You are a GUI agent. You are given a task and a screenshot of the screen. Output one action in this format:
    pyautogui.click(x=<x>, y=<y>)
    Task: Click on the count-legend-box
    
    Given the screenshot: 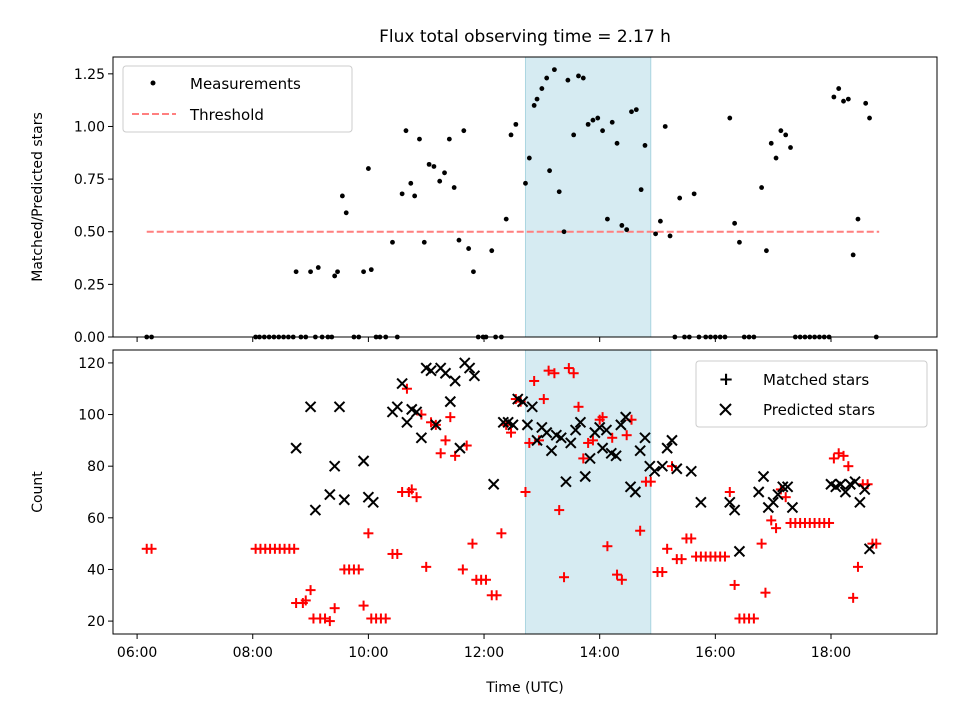 What is the action you would take?
    pyautogui.click(x=811, y=394)
    